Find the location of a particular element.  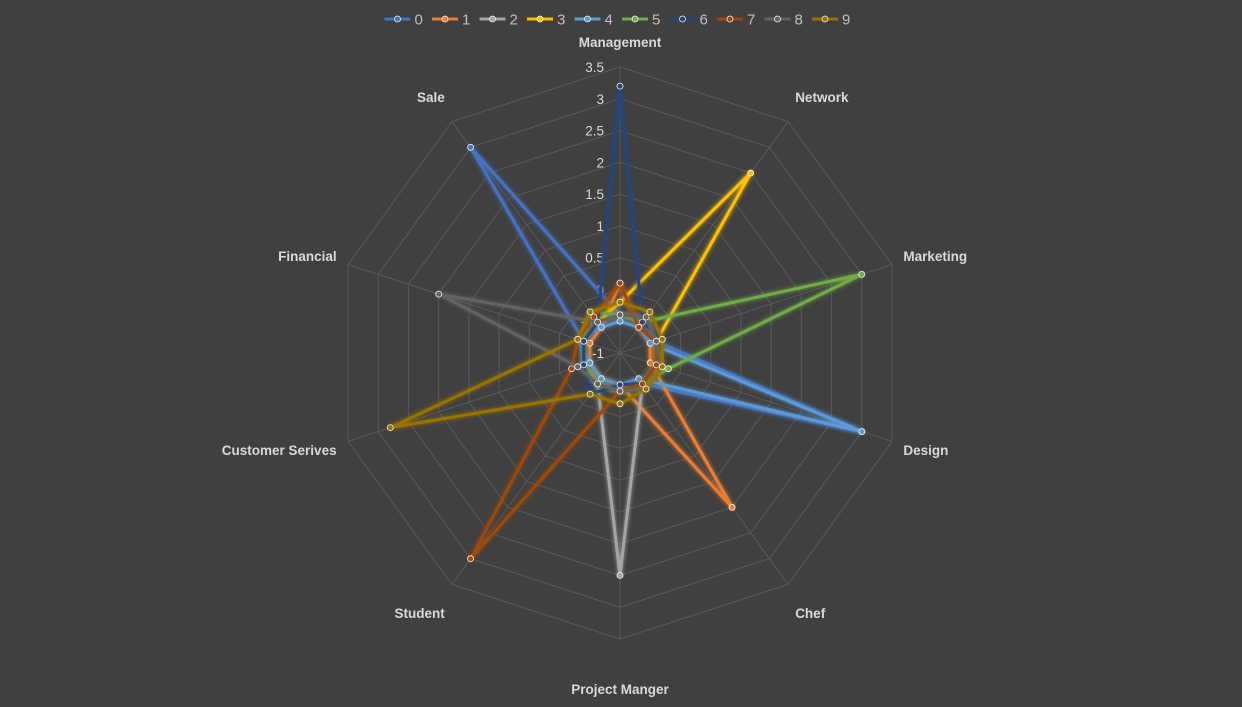

tick-label: 0.5 is located at coordinates (594, 258).